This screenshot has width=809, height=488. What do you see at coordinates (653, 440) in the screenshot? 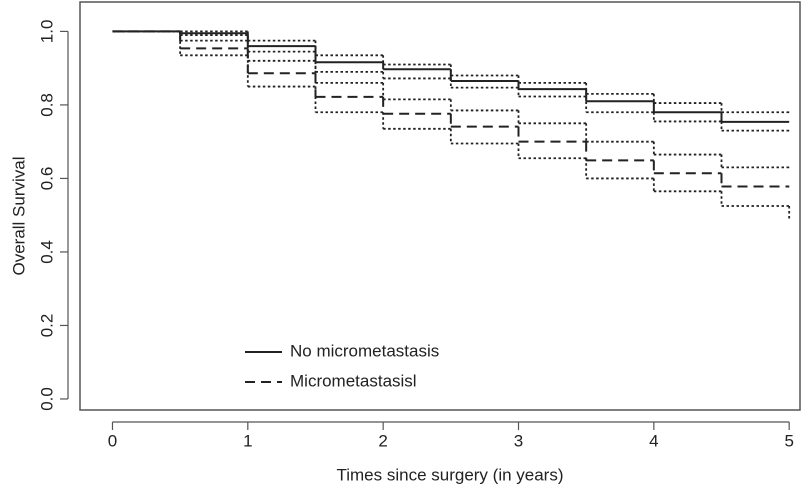
I see `x-tick-label: 4` at bounding box center [653, 440].